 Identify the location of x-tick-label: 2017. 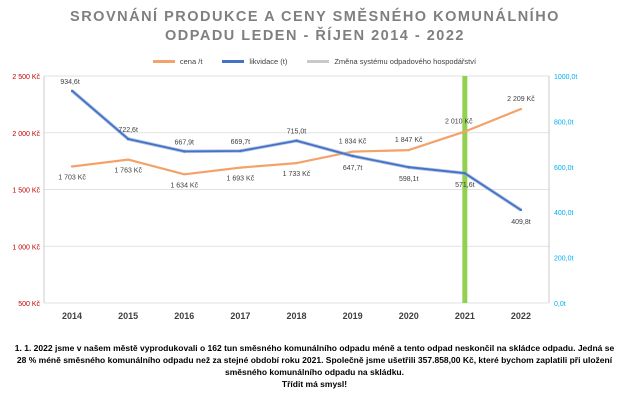
(240, 316).